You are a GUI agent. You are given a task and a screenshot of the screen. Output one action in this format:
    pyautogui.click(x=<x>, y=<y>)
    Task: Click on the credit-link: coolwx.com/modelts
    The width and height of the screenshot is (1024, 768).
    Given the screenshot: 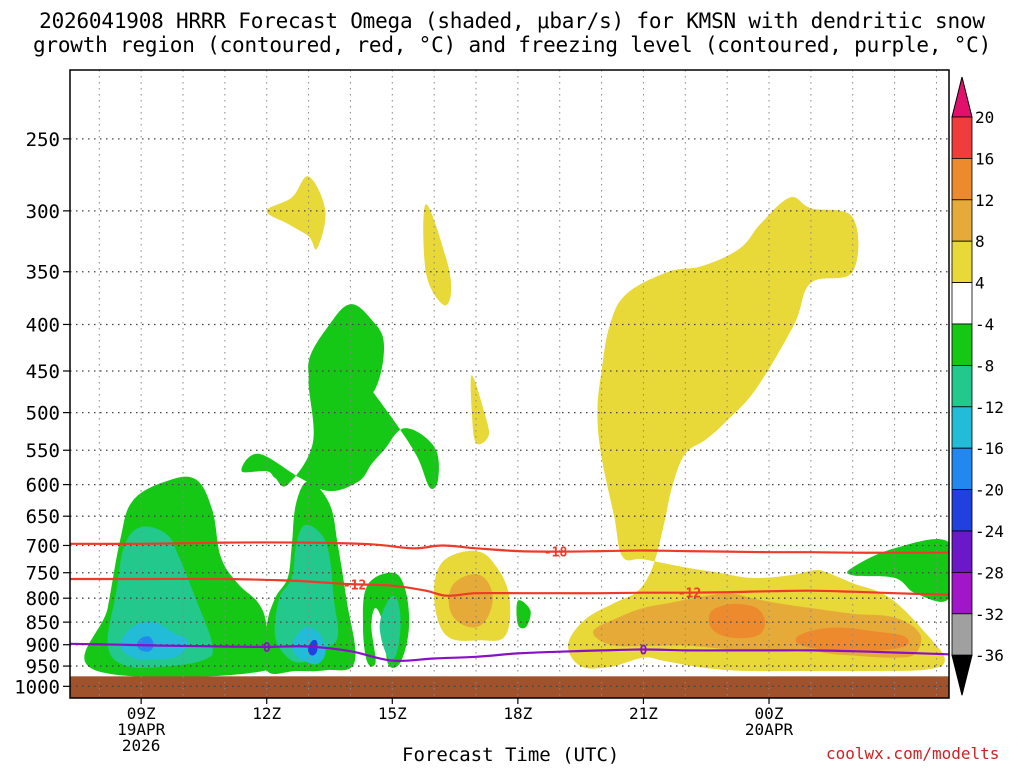 What is the action you would take?
    pyautogui.click(x=913, y=753)
    